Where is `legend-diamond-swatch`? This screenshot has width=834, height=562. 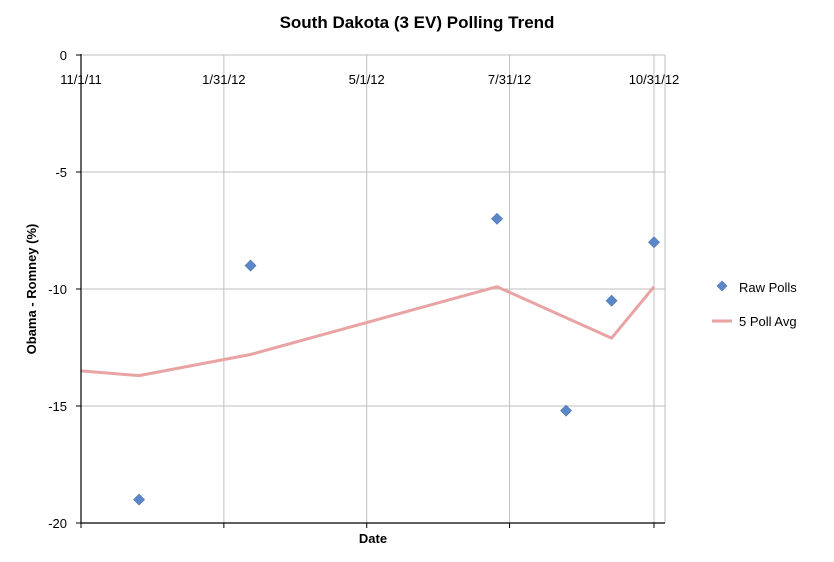
legend-diamond-swatch is located at coordinates (722, 286).